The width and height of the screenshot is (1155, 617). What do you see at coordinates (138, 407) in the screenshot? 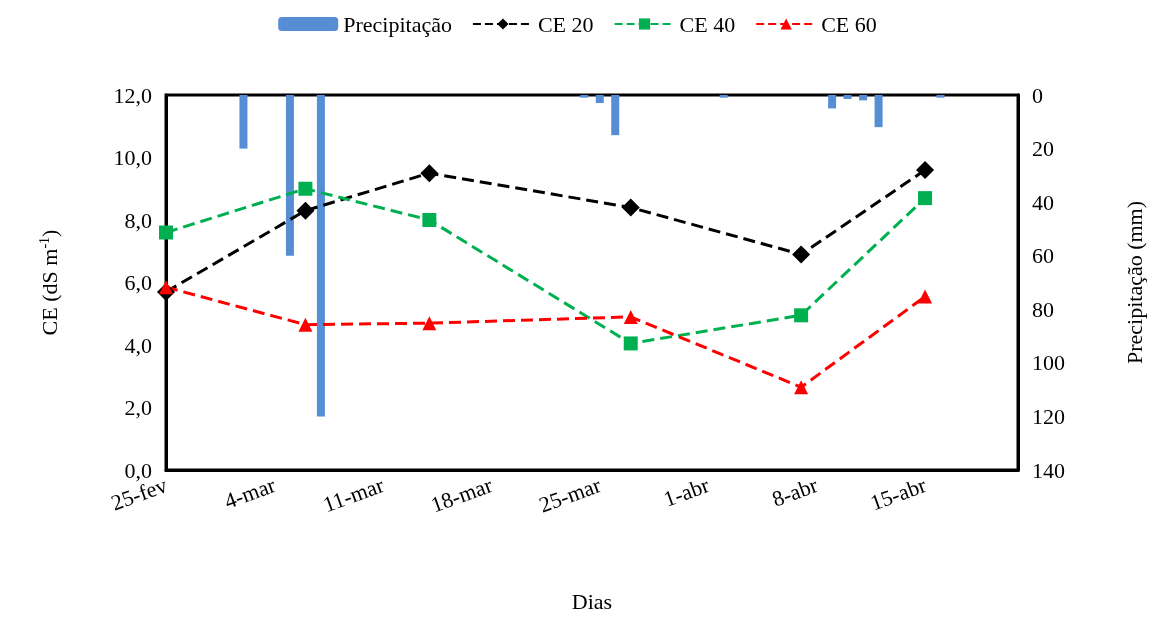
I see `y-tick-label: 2,0` at bounding box center [138, 407].